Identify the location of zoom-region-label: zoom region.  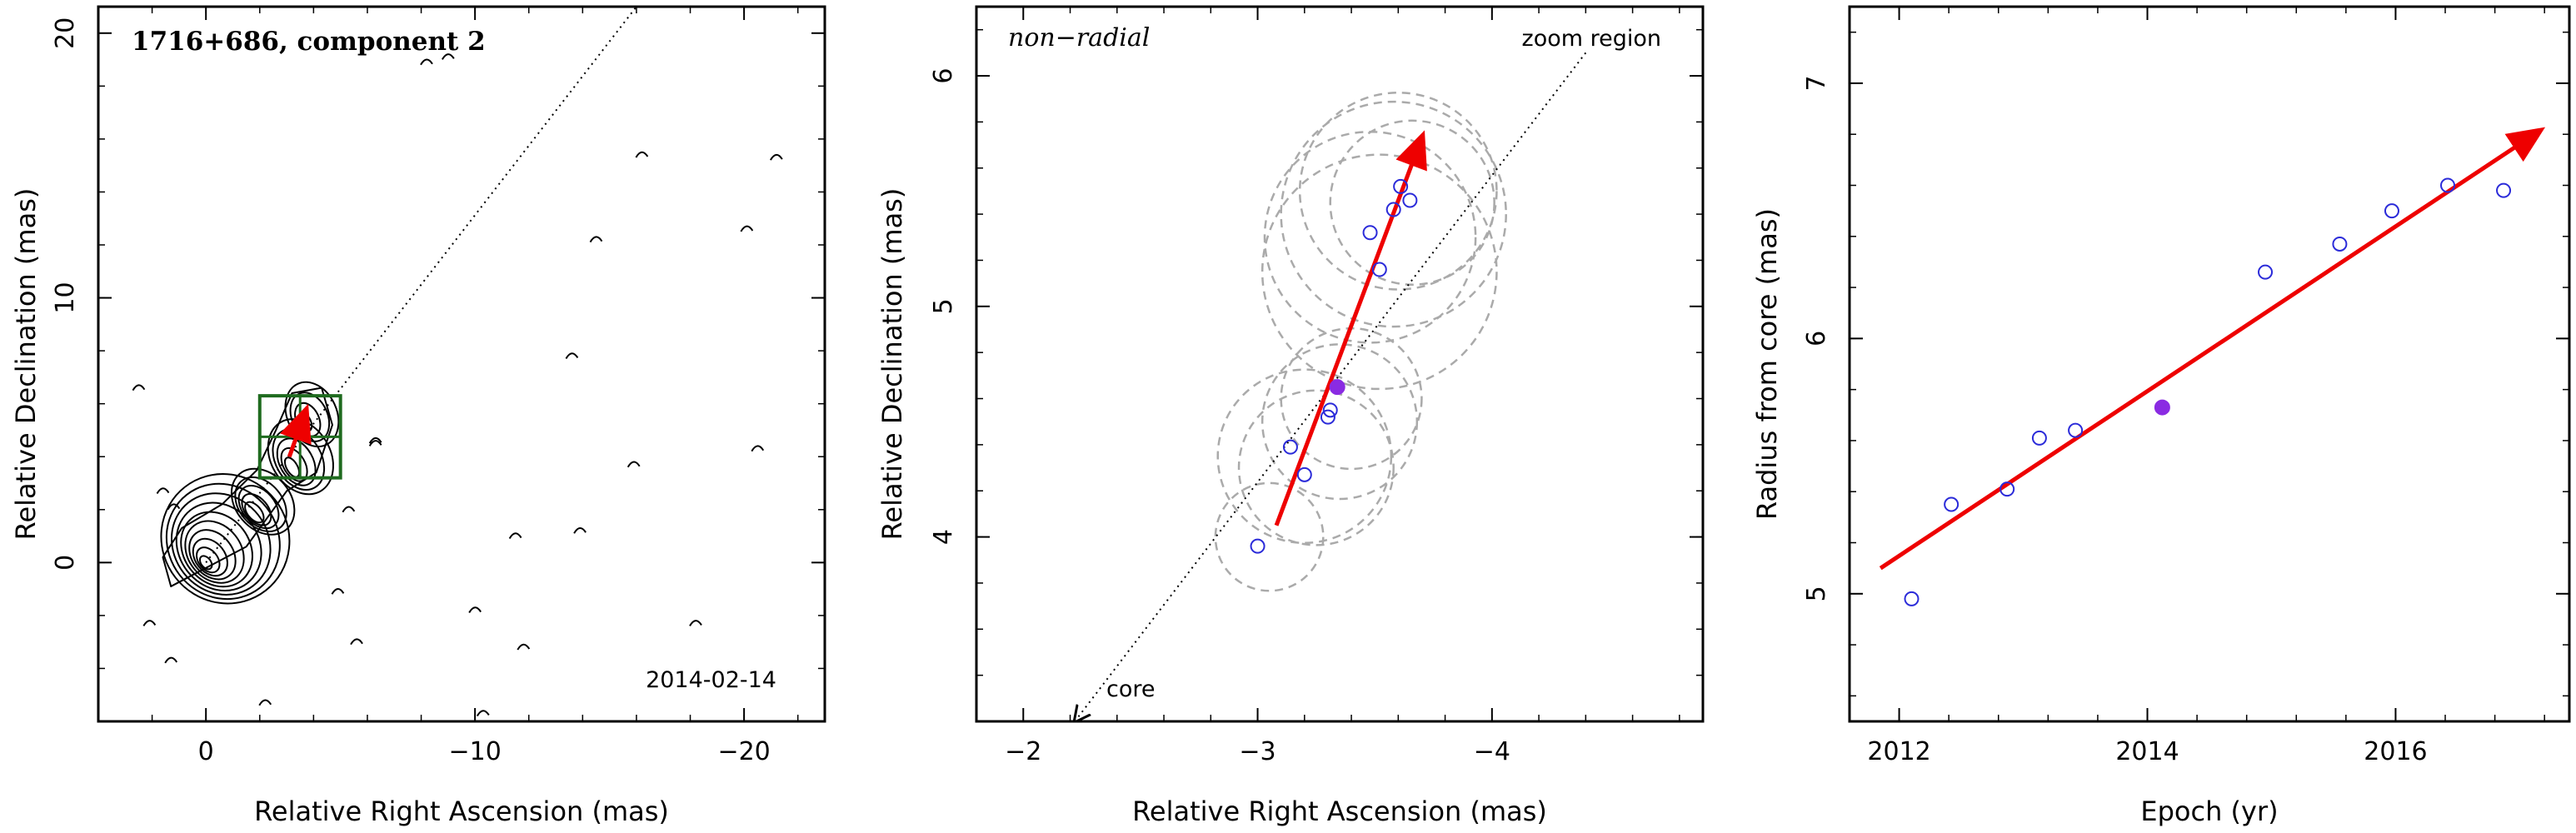
(1591, 39).